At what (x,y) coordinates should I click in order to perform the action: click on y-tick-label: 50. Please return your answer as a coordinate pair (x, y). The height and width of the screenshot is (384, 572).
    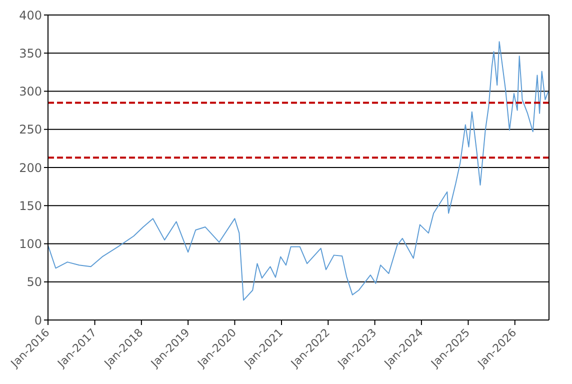
    Looking at the image, I should click on (34, 282).